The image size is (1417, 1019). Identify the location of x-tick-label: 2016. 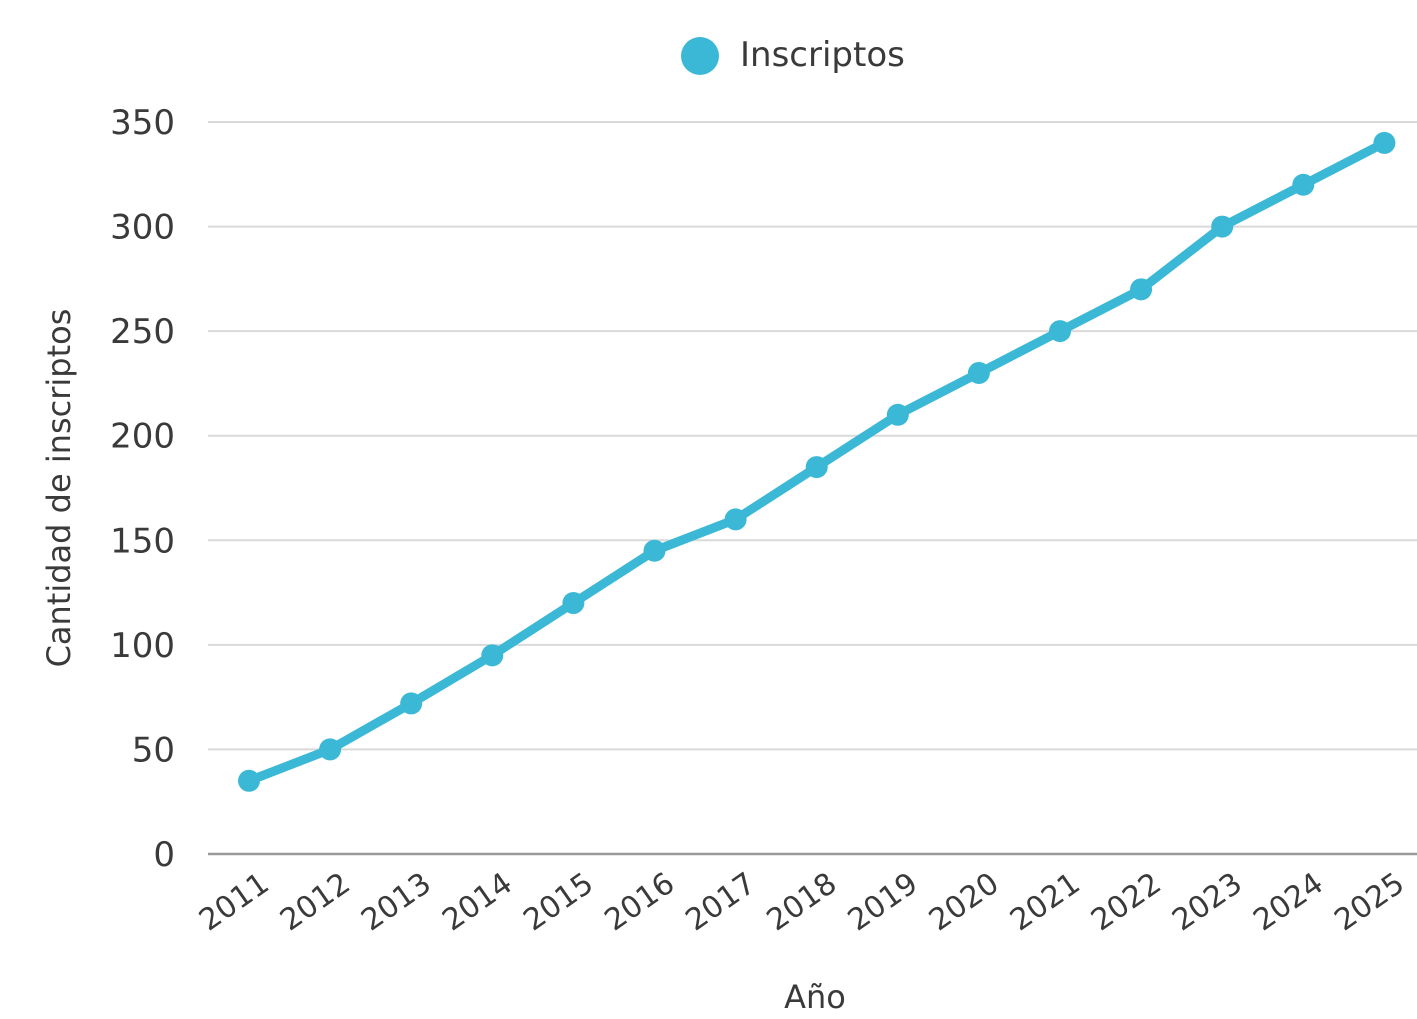
(639, 902).